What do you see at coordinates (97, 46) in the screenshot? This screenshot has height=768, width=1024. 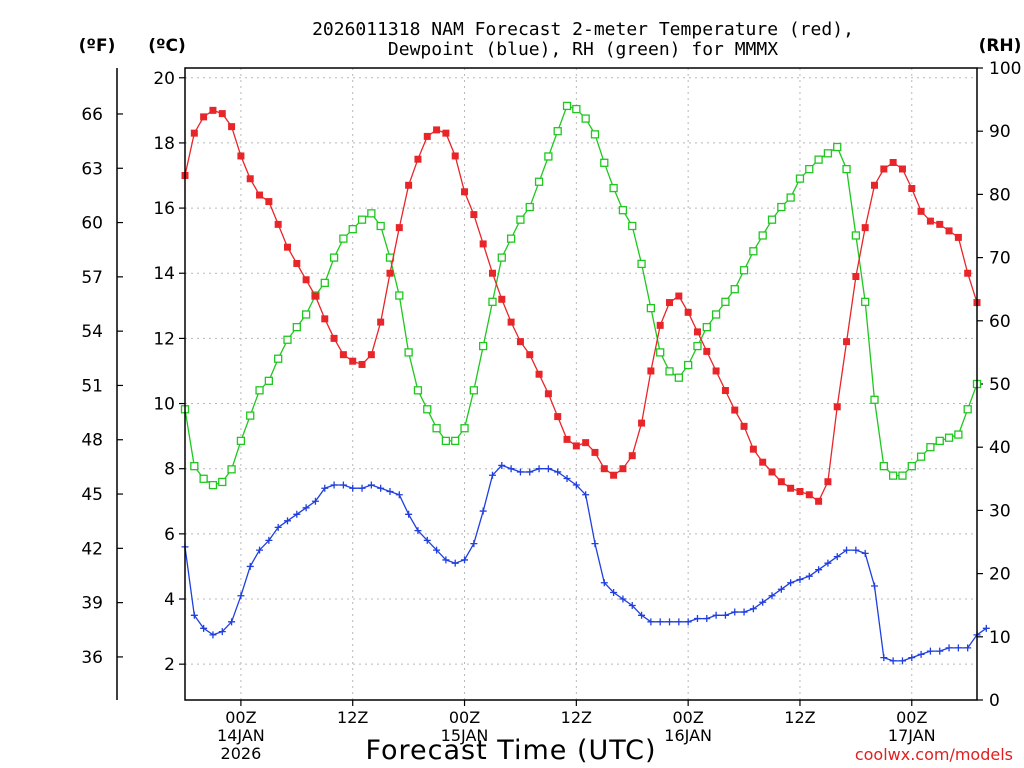 I see `fahrenheit-unit-label: (ºF)` at bounding box center [97, 46].